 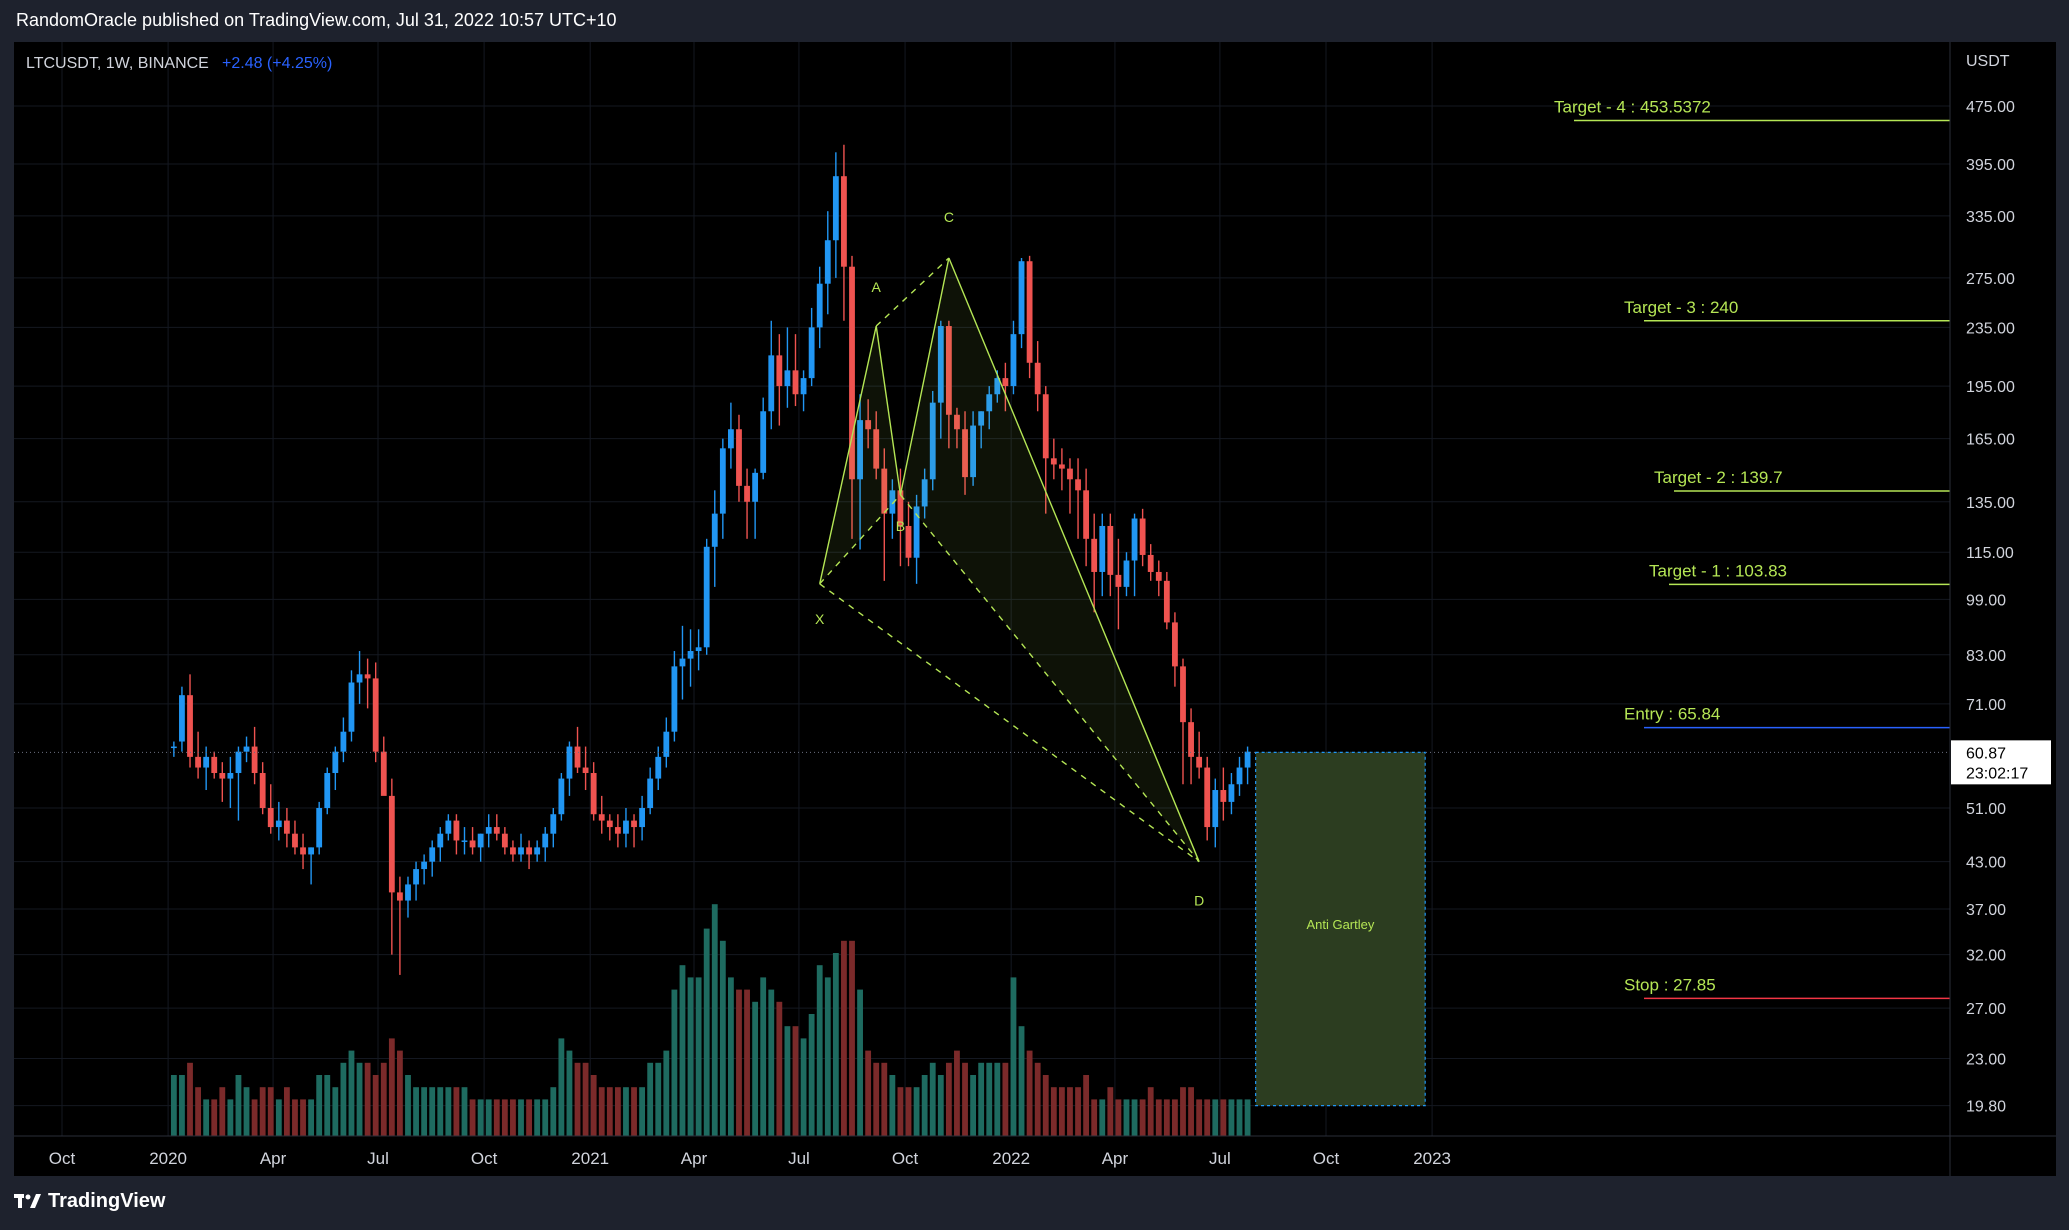 I want to click on pattern-point-d: D, so click(x=1199, y=901).